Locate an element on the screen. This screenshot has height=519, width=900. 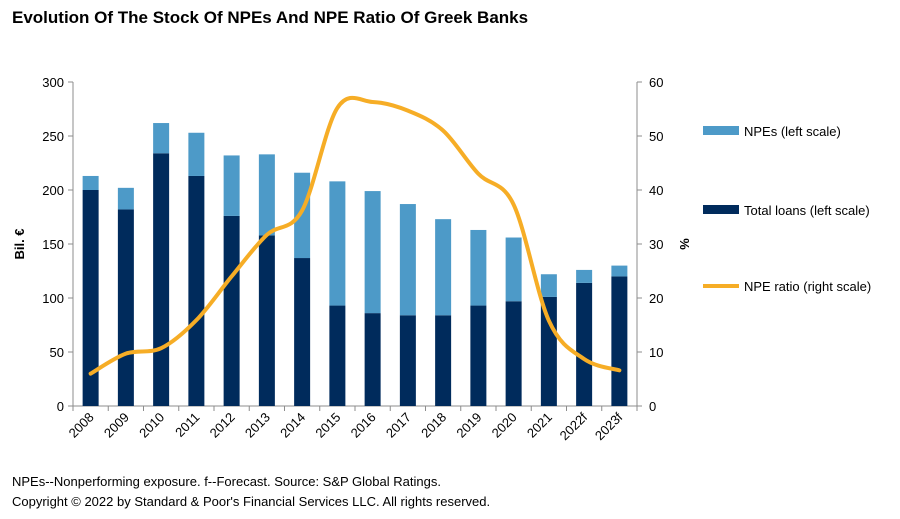
x-tick-label: 2020 is located at coordinates (504, 425).